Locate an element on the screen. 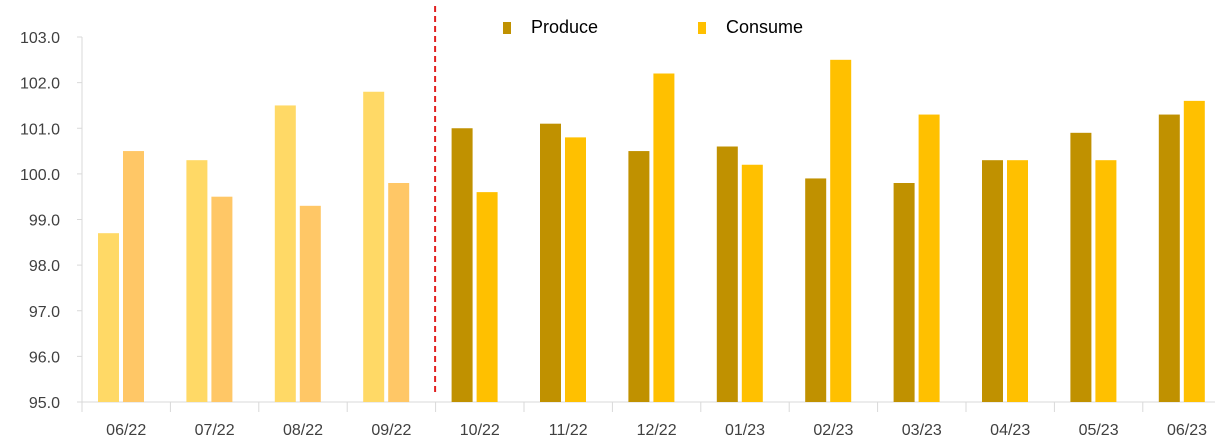  x-tick-label: 11/22 is located at coordinates (568, 430).